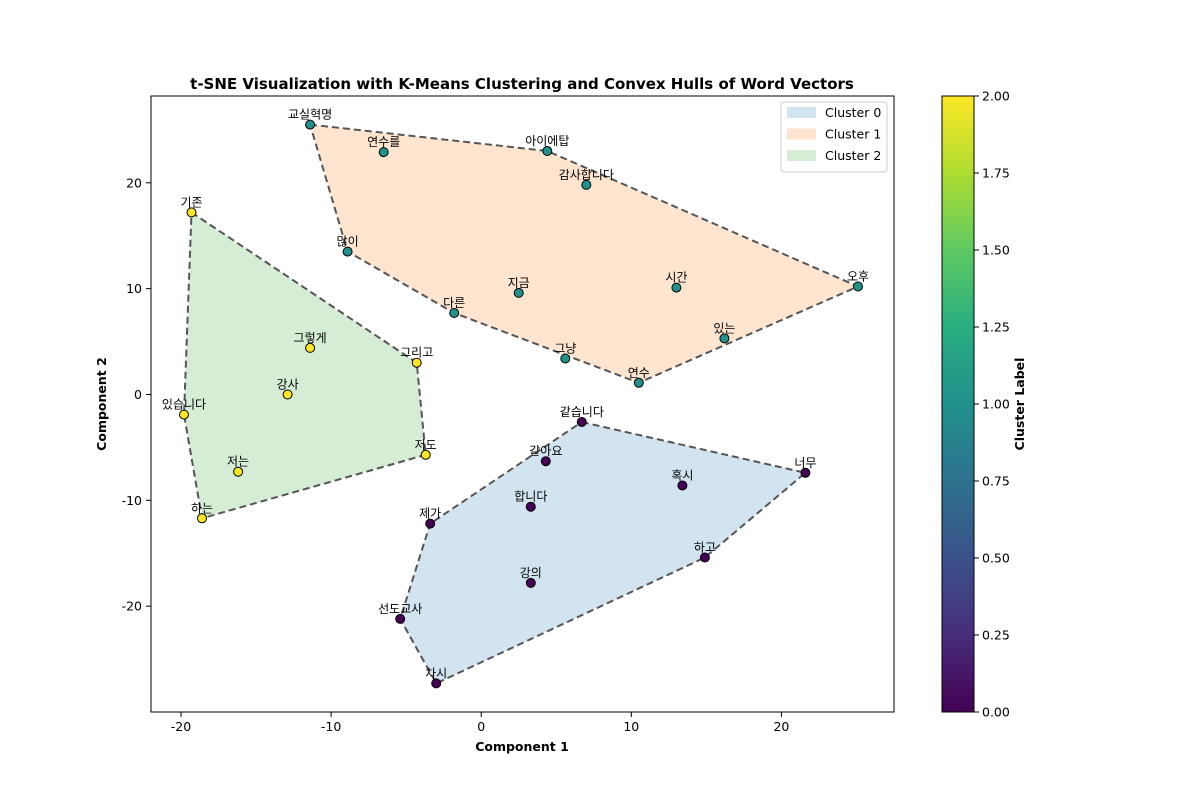 The height and width of the screenshot is (804, 1200). I want to click on data-point-label: 연수를, so click(383, 142).